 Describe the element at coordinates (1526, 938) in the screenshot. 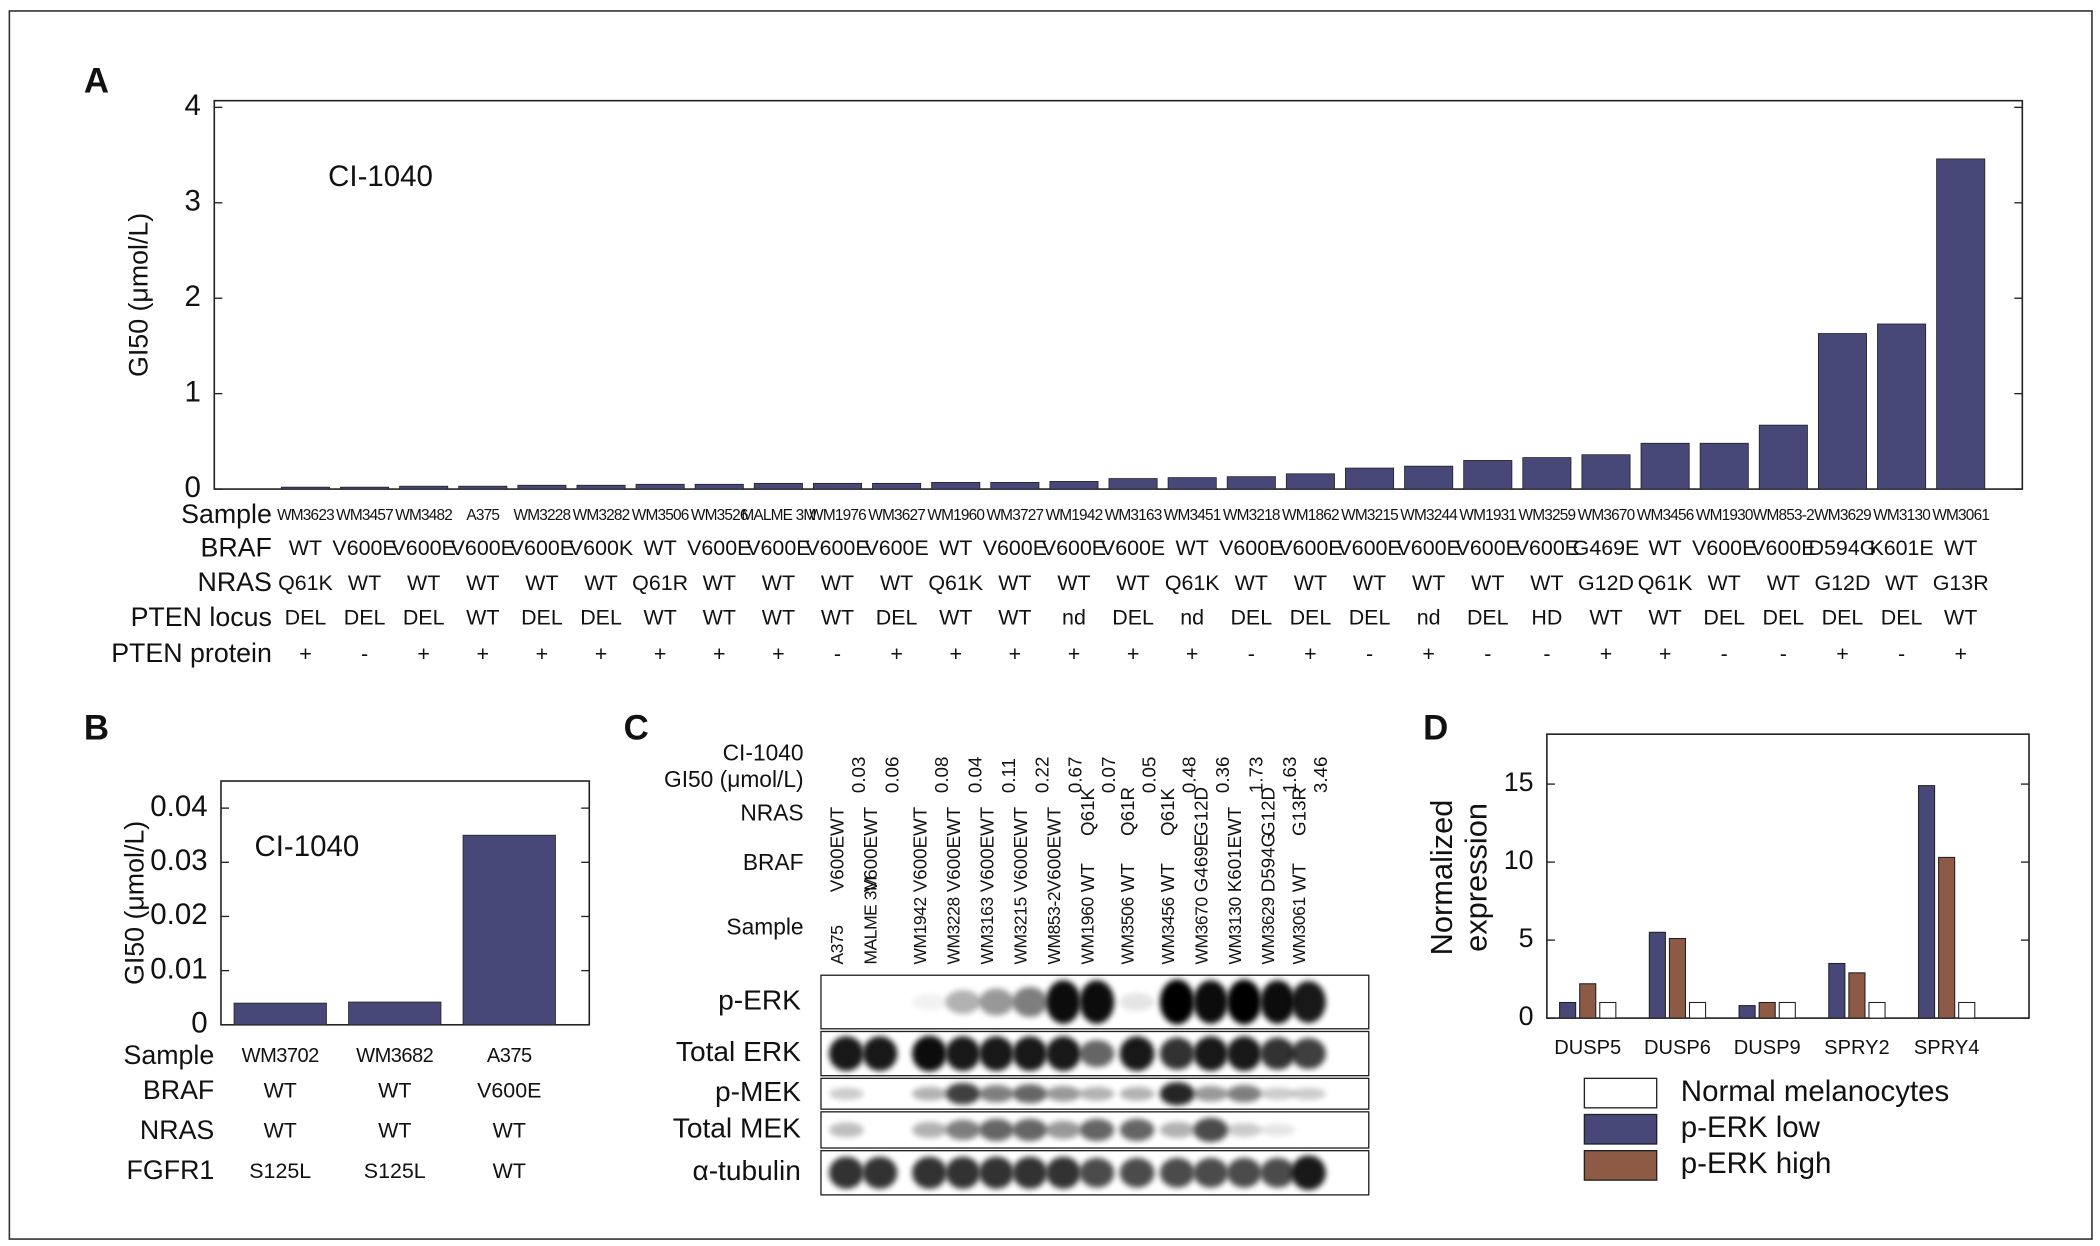

I see `y-tick-label: 5` at that location.